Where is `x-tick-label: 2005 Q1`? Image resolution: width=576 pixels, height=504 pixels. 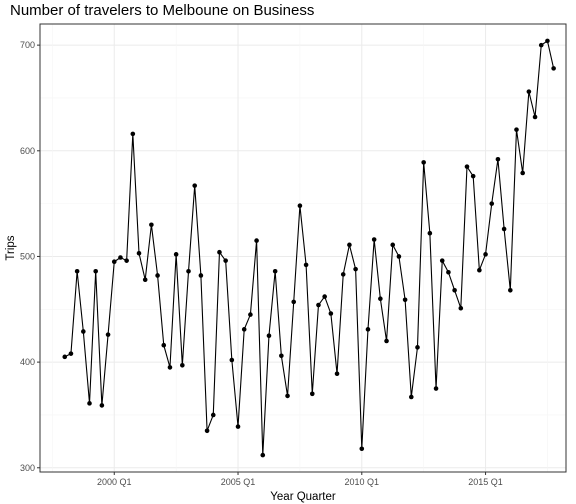
x-tick-label: 2005 Q1 is located at coordinates (238, 482).